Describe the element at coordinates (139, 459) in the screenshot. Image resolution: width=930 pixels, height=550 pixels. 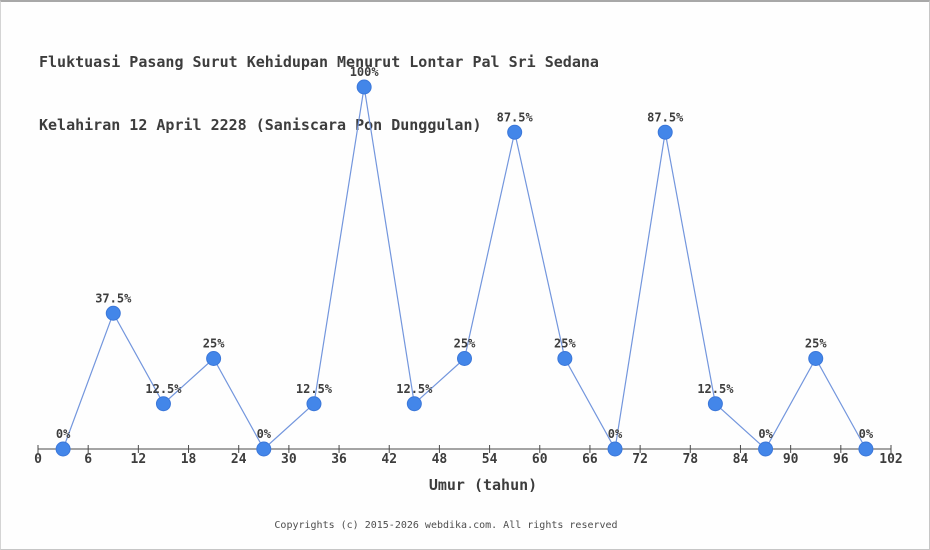
I see `x-axis-tick-label: 12` at that location.